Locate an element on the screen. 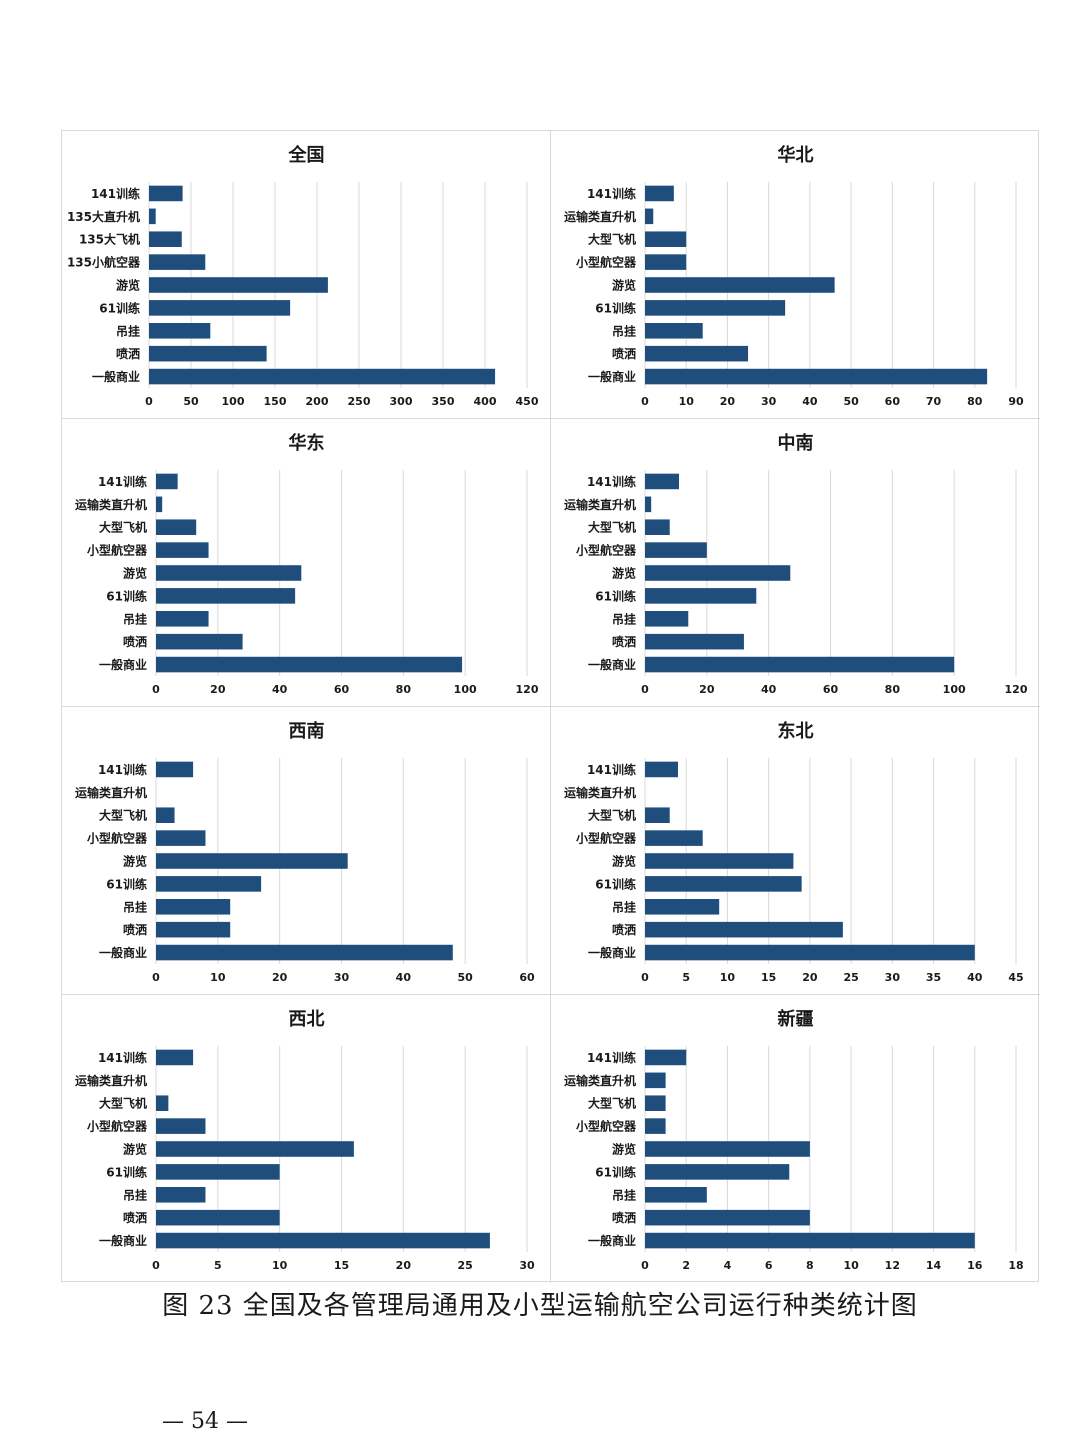 The image size is (1080, 1441). x-tick-label: 100 is located at coordinates (954, 689).